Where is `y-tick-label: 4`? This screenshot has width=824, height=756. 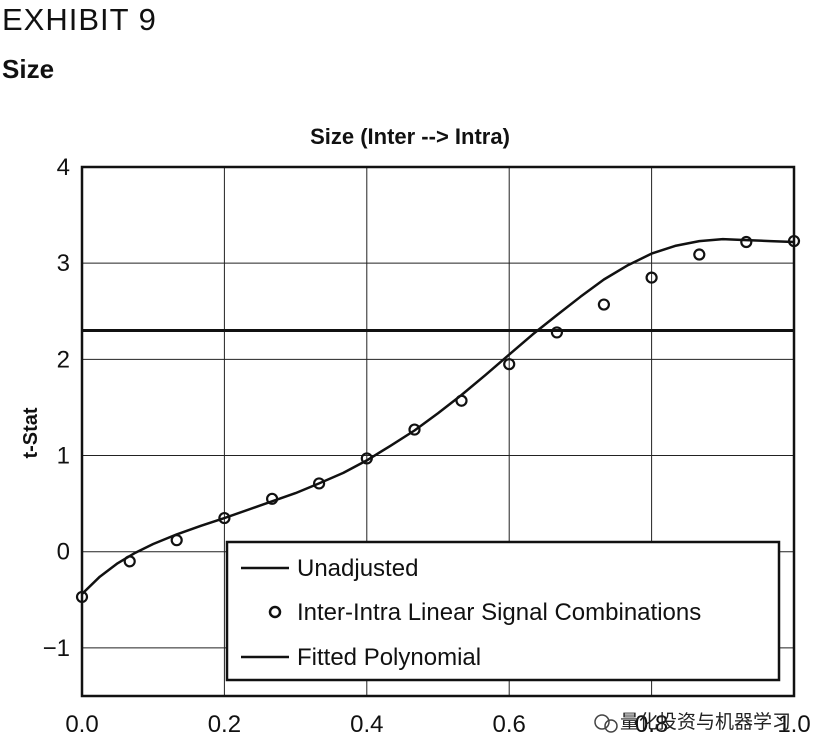 y-tick-label: 4 is located at coordinates (63, 167).